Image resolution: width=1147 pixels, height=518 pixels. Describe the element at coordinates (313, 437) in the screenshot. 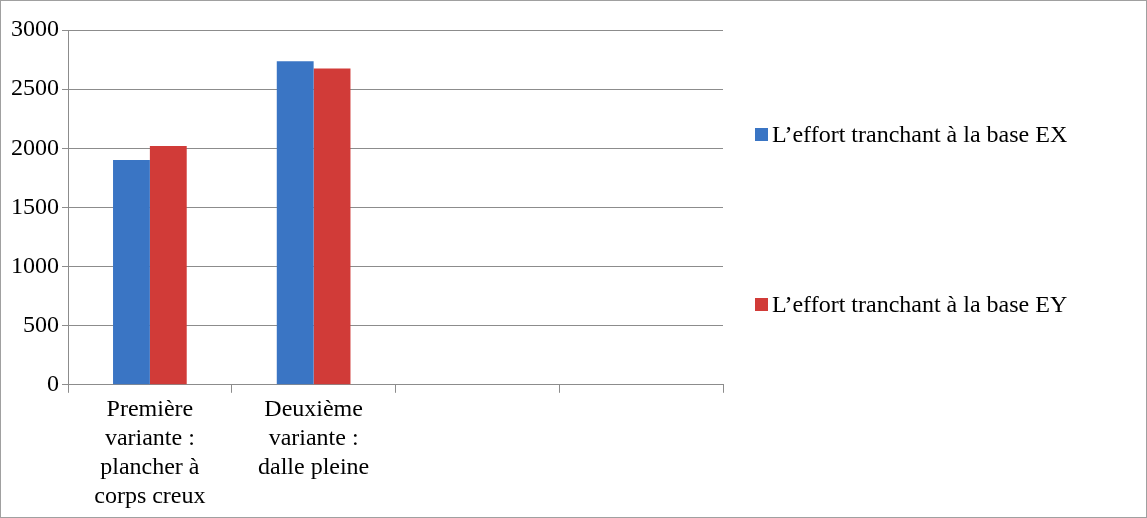

I see `x-tick-label: Deuxième variante : dalle pleine` at that location.